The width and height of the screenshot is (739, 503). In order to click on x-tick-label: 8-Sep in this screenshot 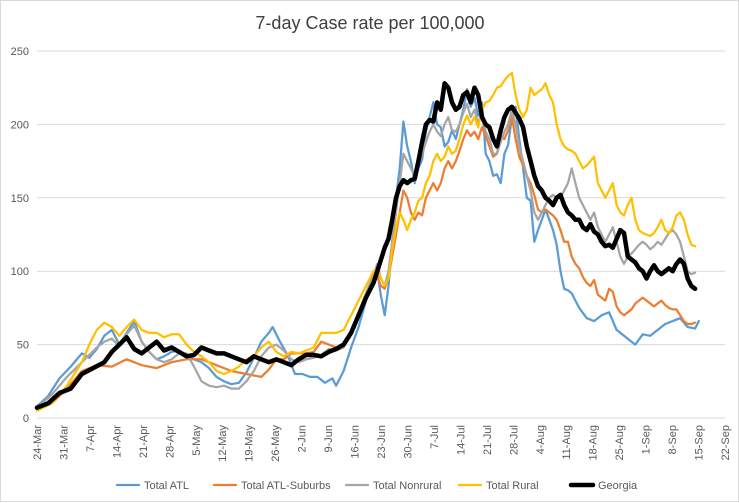, I will do `click(673, 439)`.